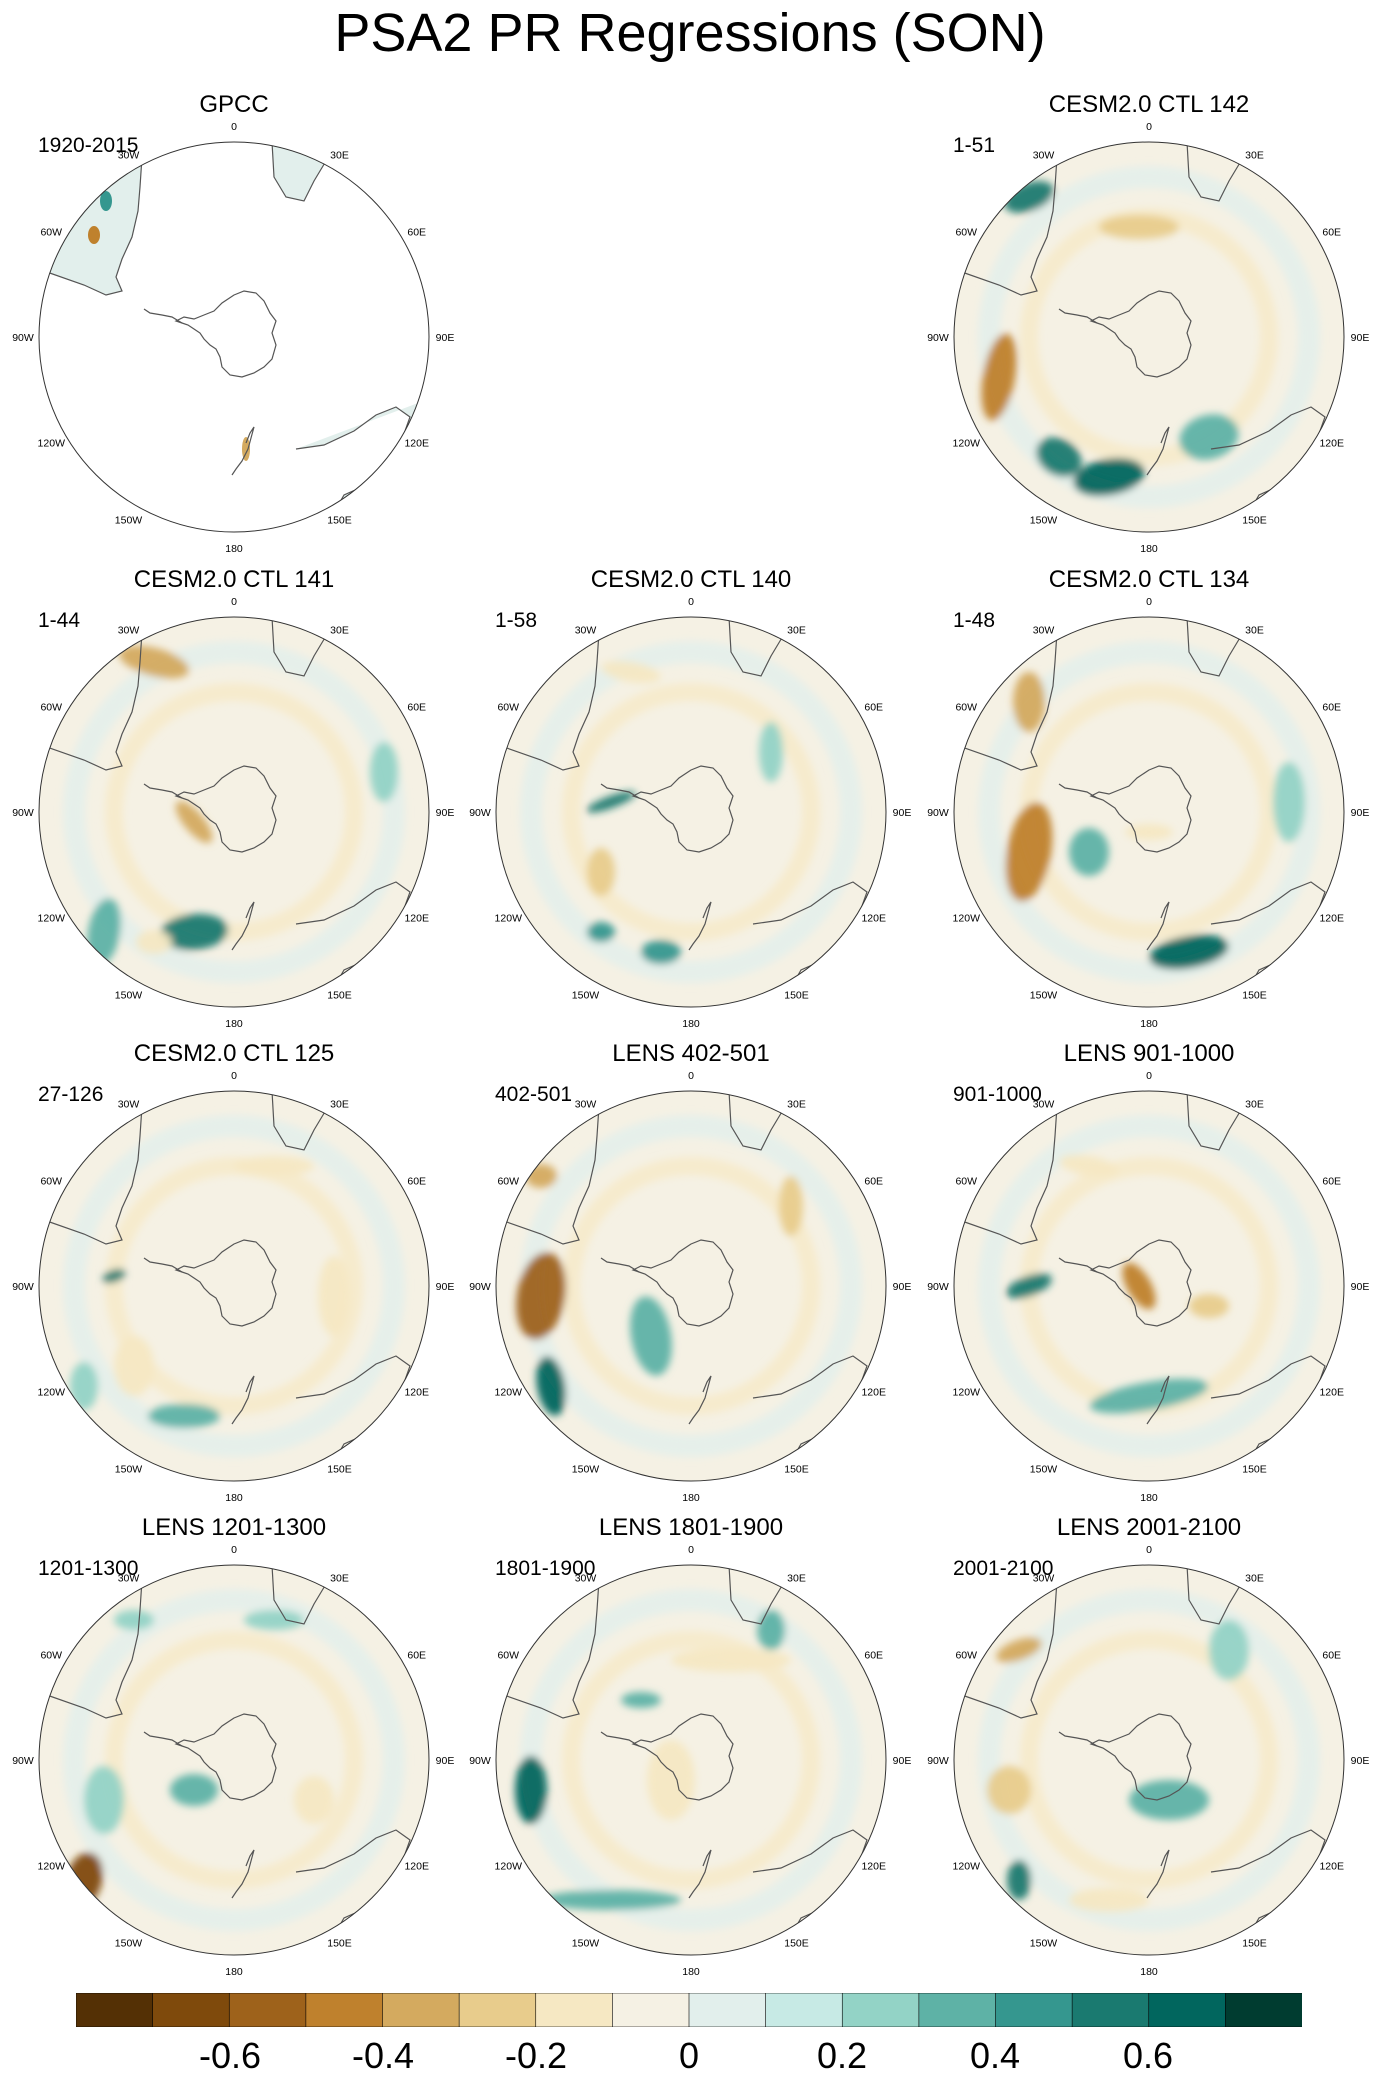  I want to click on figure-title: PSA2 PR Regressions (SON), so click(690, 33).